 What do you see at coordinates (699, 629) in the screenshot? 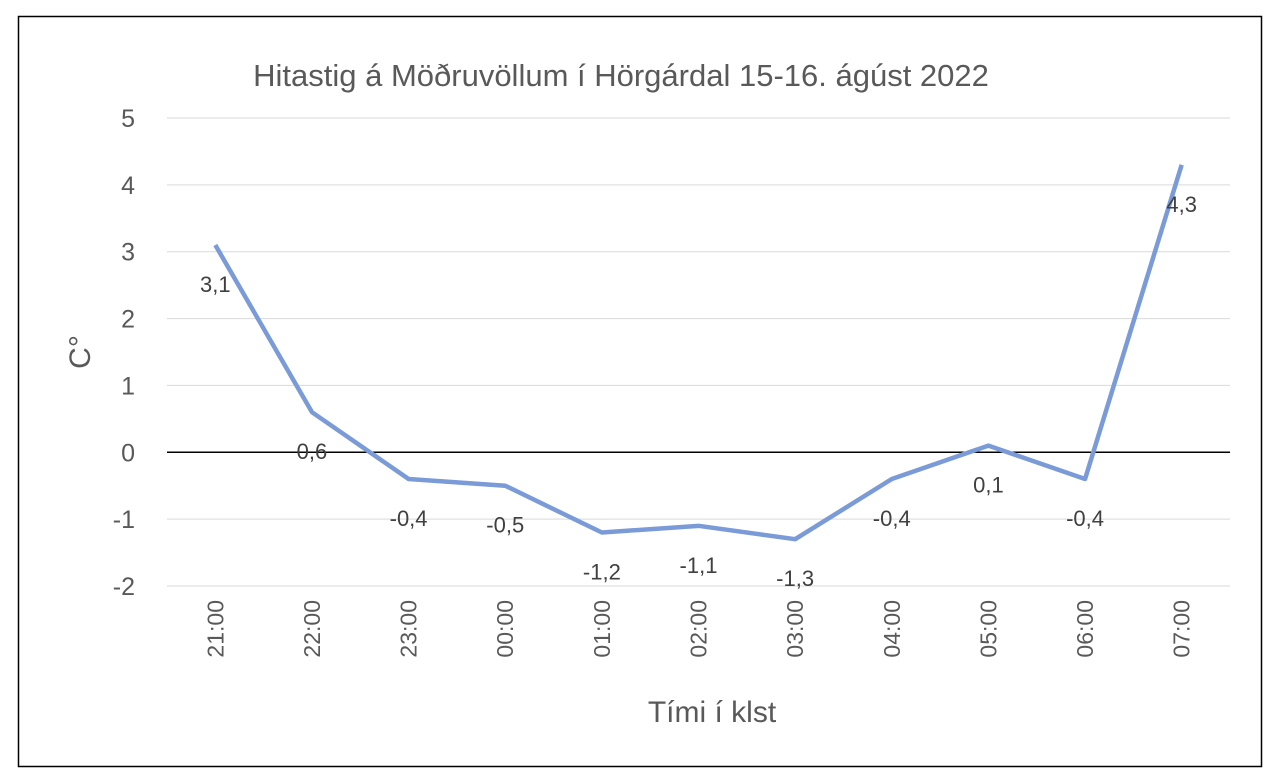
I see `x-tick-label: 02:00` at bounding box center [699, 629].